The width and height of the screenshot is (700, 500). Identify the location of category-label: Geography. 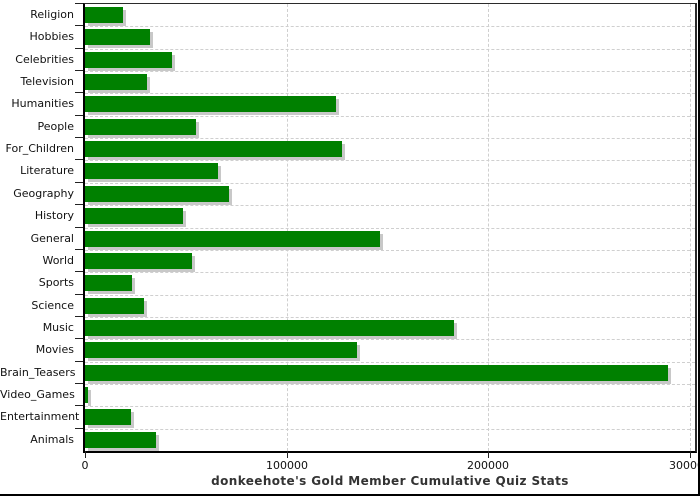
(43, 193).